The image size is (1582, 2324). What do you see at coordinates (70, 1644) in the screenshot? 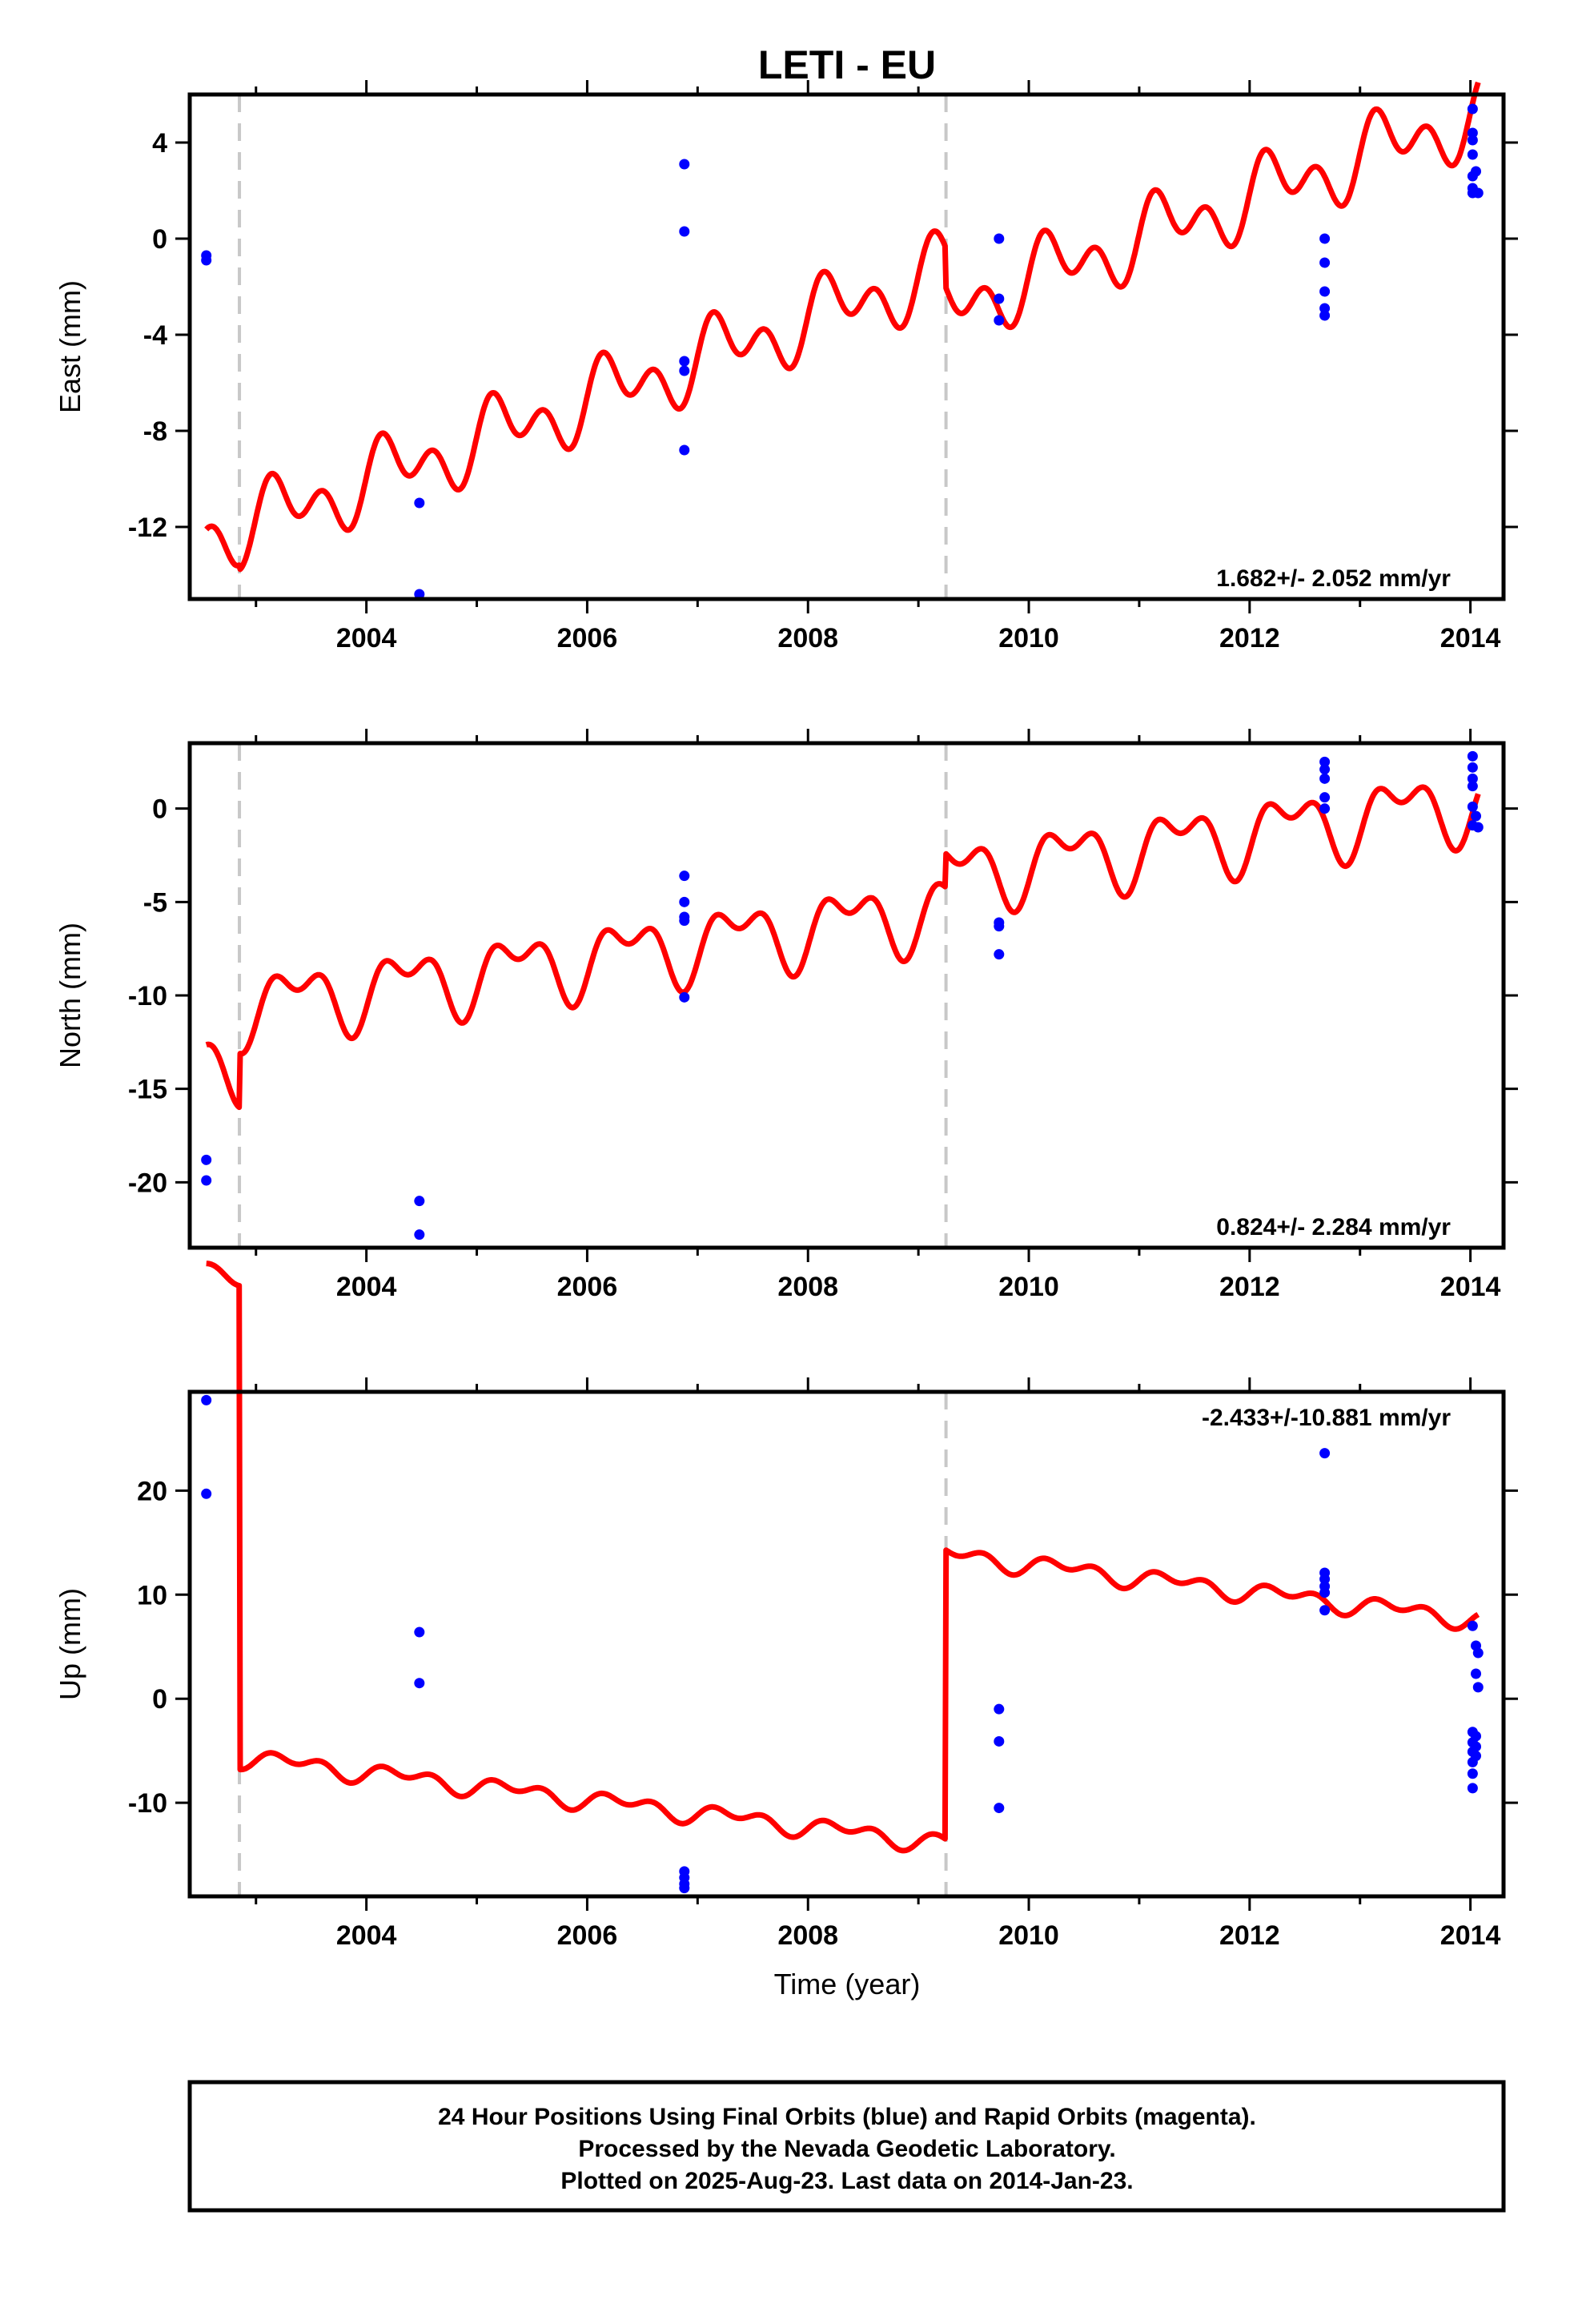
I see `y-axis-label: Up (mm)` at bounding box center [70, 1644].